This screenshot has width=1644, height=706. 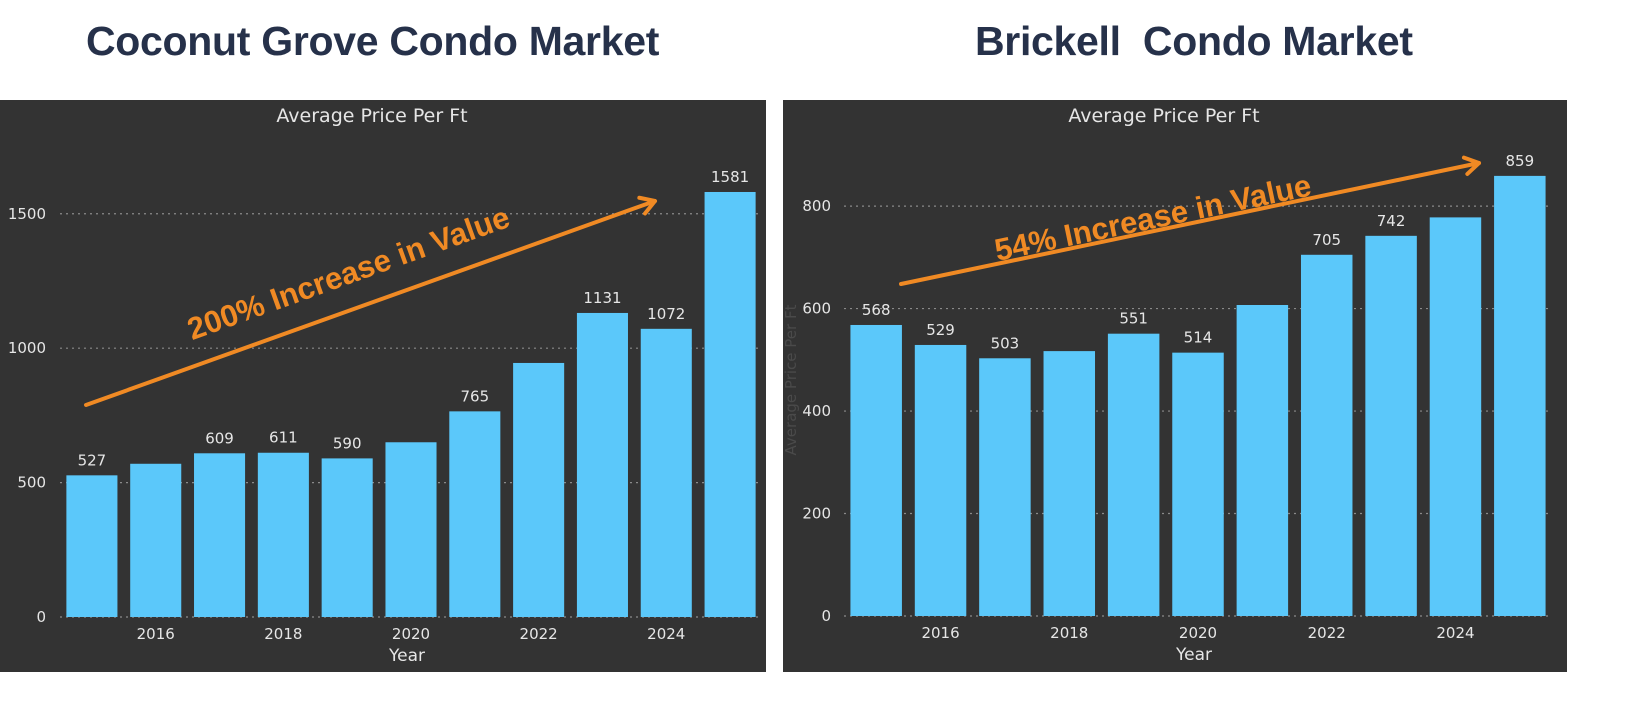 What do you see at coordinates (283, 438) in the screenshot?
I see `data-label-2018: 611` at bounding box center [283, 438].